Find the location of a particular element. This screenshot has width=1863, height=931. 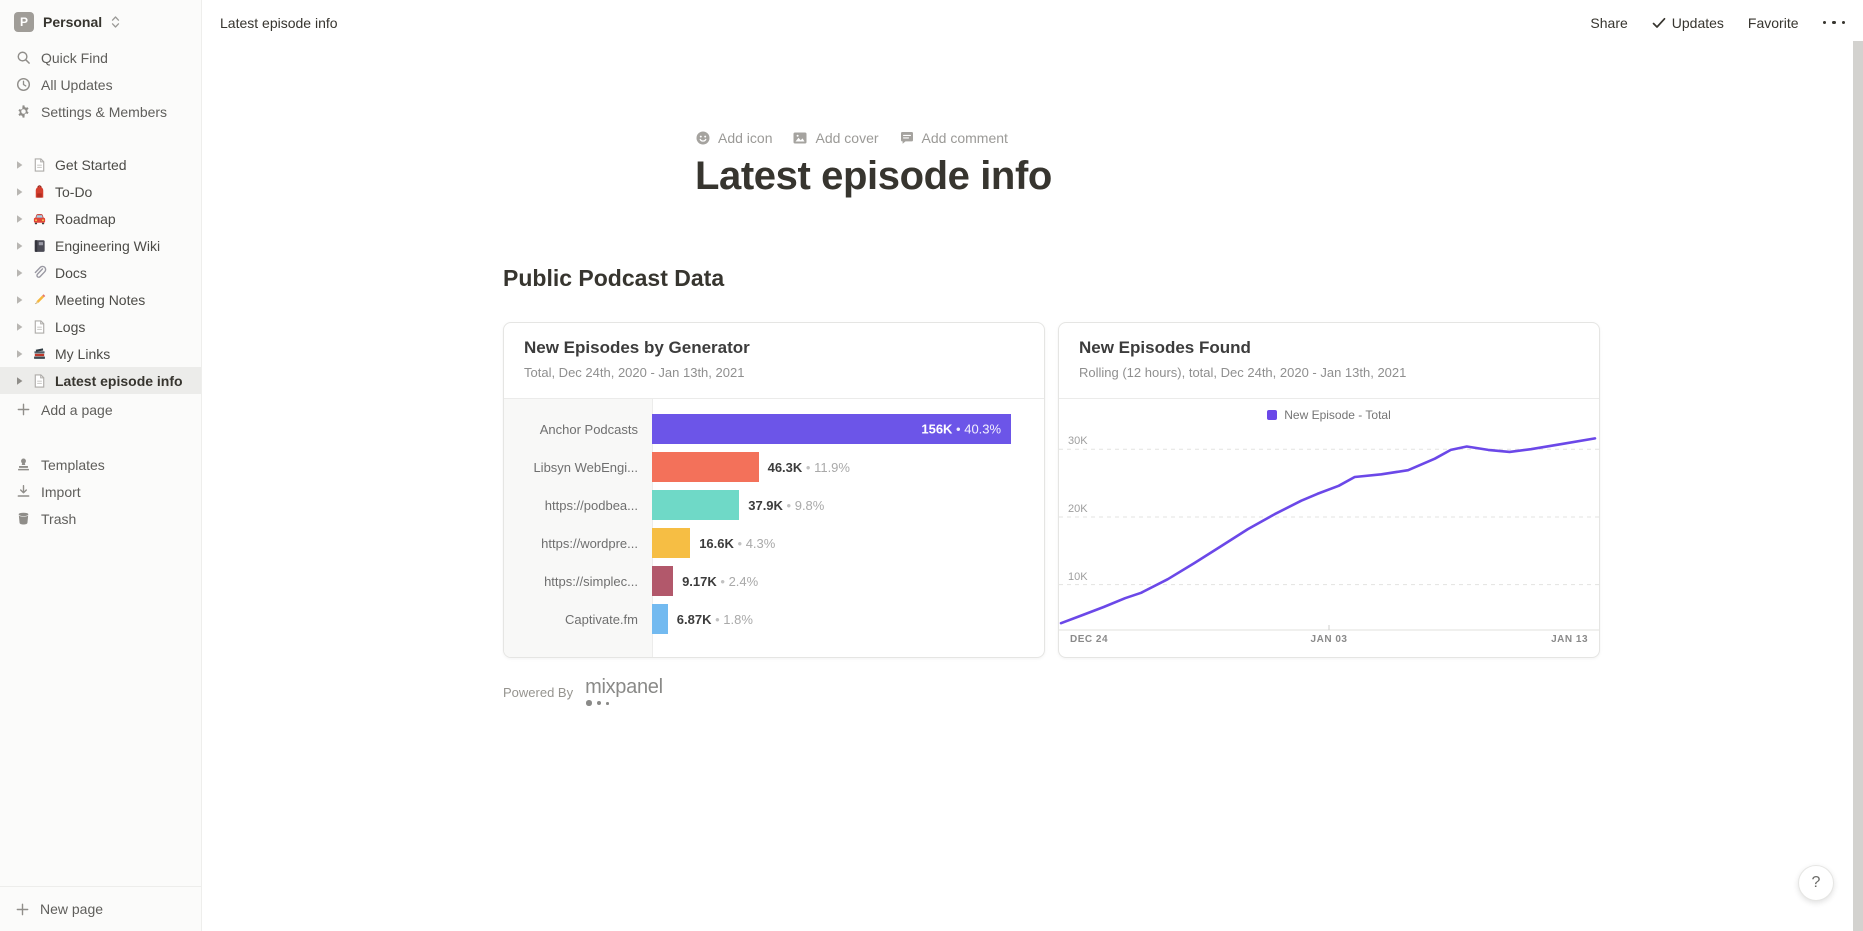

gear-icon is located at coordinates (23, 112).